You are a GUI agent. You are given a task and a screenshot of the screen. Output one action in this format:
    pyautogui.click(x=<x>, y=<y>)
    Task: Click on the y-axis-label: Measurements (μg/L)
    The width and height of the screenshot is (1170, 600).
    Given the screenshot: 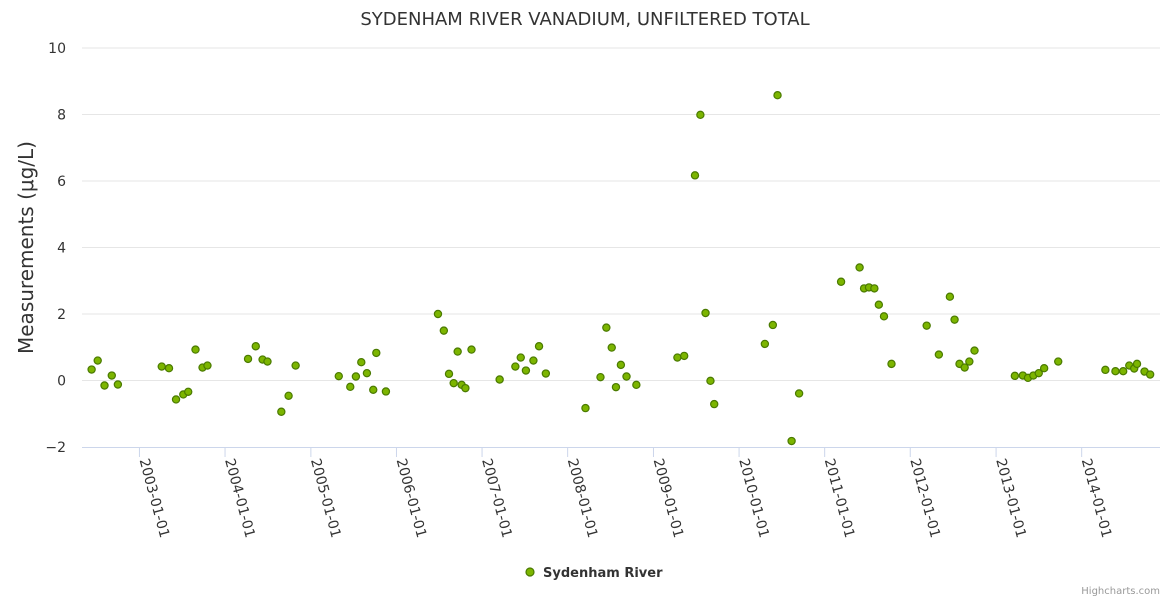 What is the action you would take?
    pyautogui.click(x=26, y=247)
    